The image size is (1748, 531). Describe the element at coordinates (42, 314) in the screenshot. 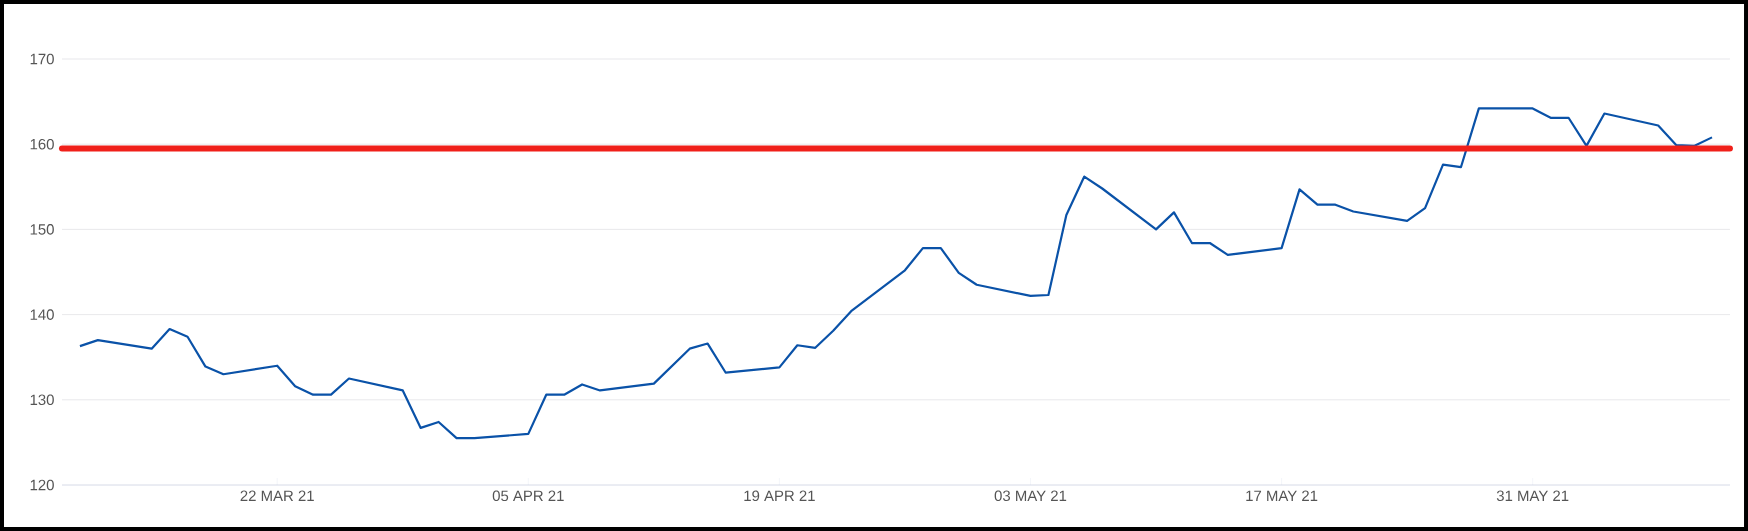

I see `y-tick-label: 140` at that location.